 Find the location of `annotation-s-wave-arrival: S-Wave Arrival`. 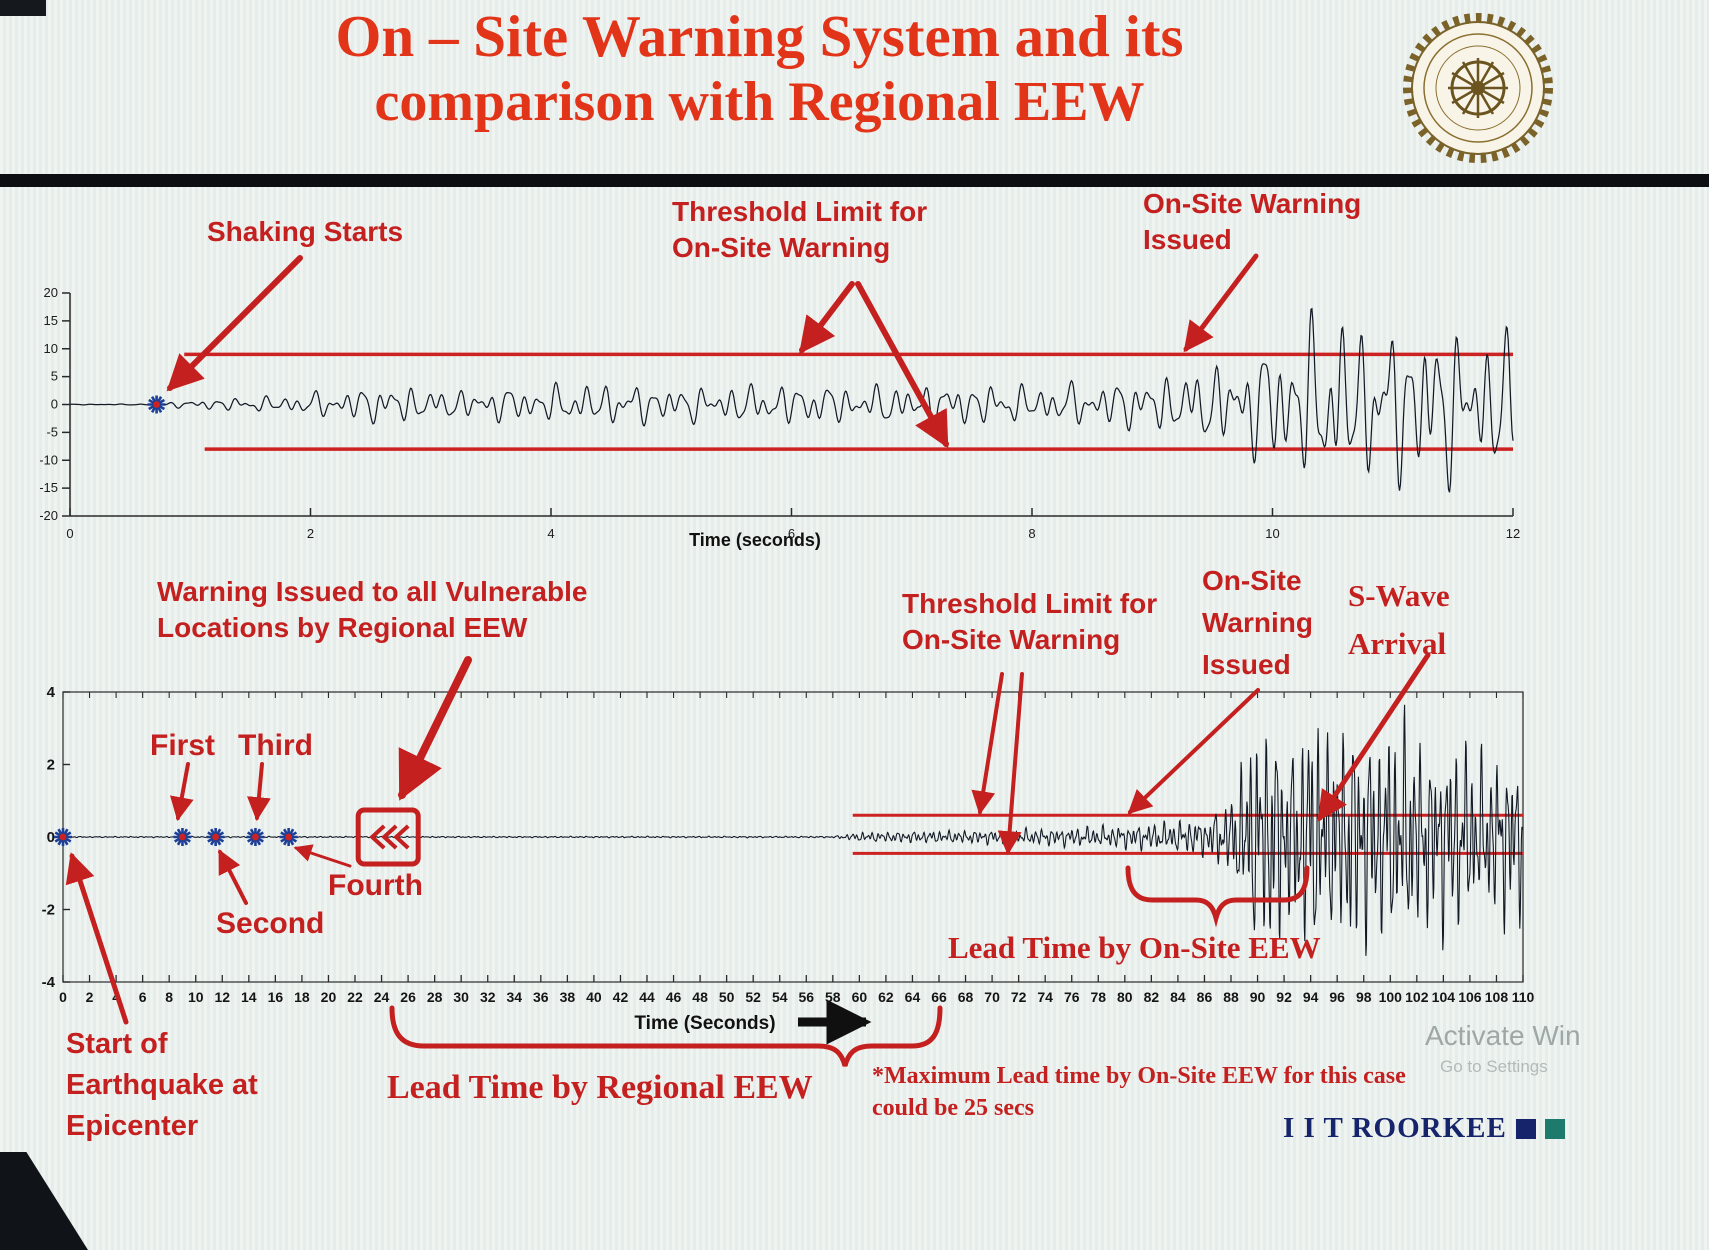

annotation-s-wave-arrival: S-Wave Arrival is located at coordinates (1399, 620).